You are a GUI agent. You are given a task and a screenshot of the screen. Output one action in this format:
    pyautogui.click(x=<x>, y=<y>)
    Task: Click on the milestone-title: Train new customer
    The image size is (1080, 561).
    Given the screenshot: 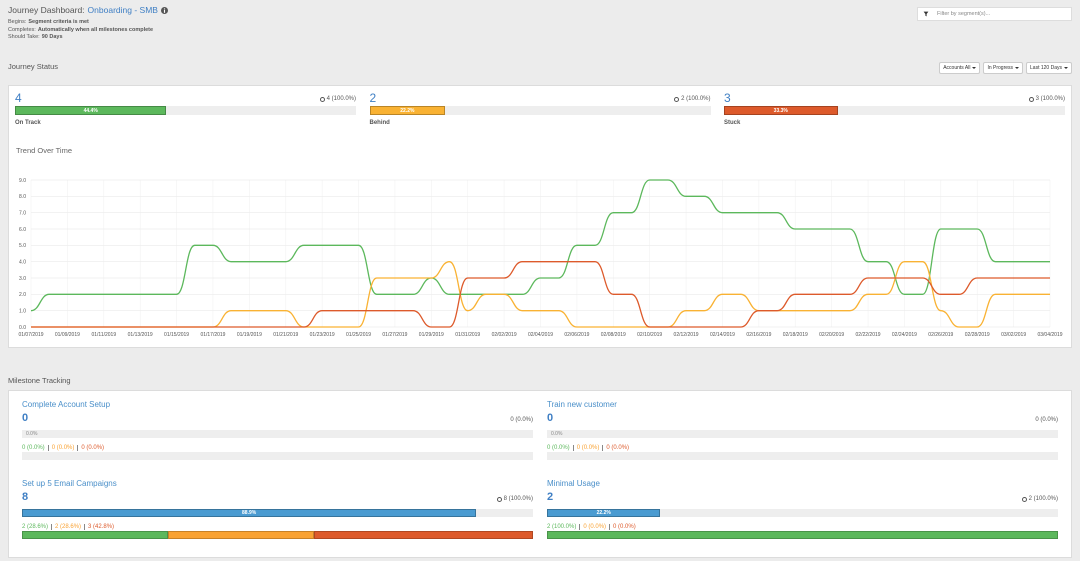 What is the action you would take?
    pyautogui.click(x=582, y=404)
    